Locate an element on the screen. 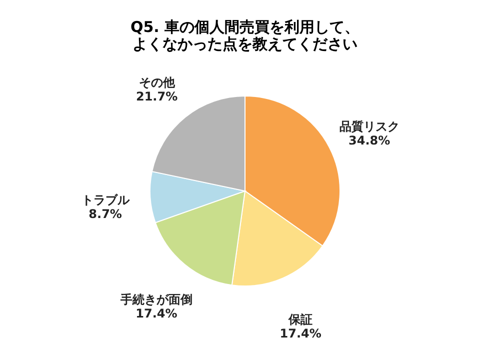  slice-label: 手続きが面倒 is located at coordinates (155, 299).